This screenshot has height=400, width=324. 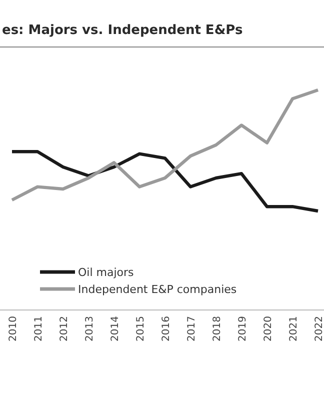 What do you see at coordinates (90, 329) in the screenshot?
I see `x-tick-label: 2013` at bounding box center [90, 329].